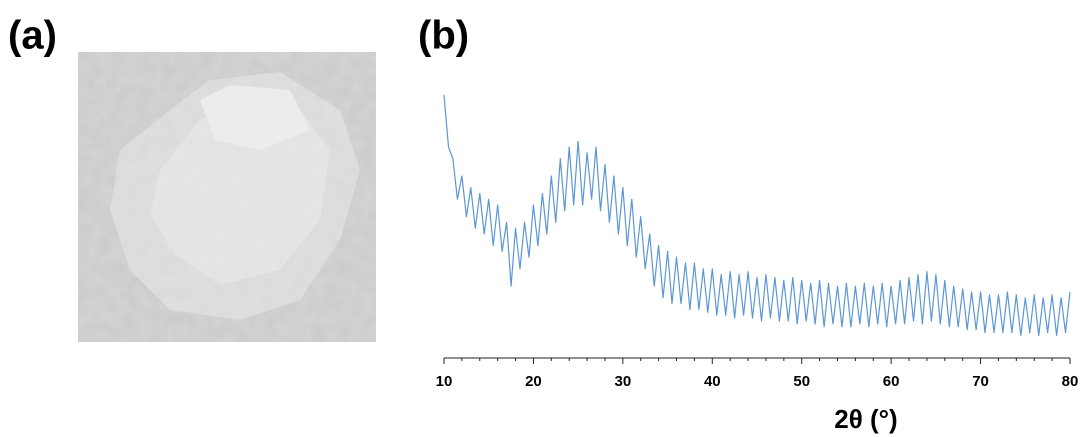  Describe the element at coordinates (533, 381) in the screenshot. I see `x-tick-label: 20` at that location.